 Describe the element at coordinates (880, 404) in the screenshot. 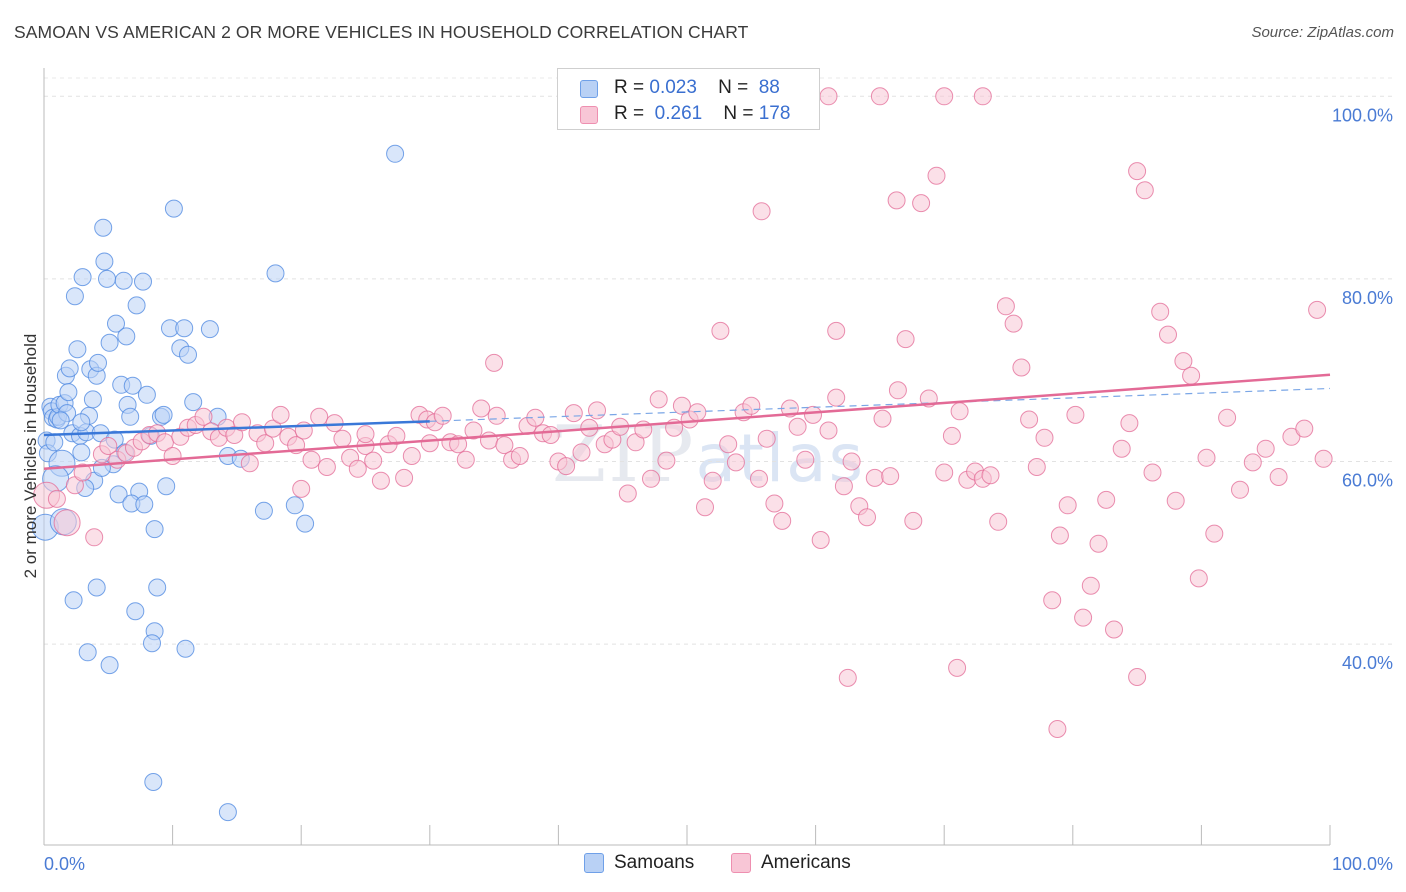

I see `trend-line-samoans-extrapolated` at that location.